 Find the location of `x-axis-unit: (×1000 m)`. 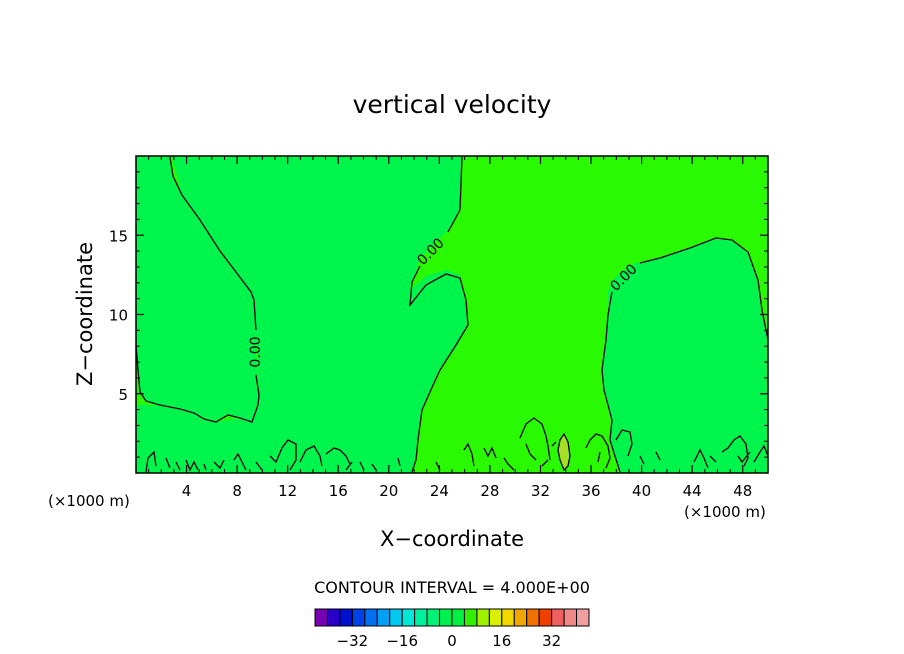

x-axis-unit: (×1000 m) is located at coordinates (725, 512).